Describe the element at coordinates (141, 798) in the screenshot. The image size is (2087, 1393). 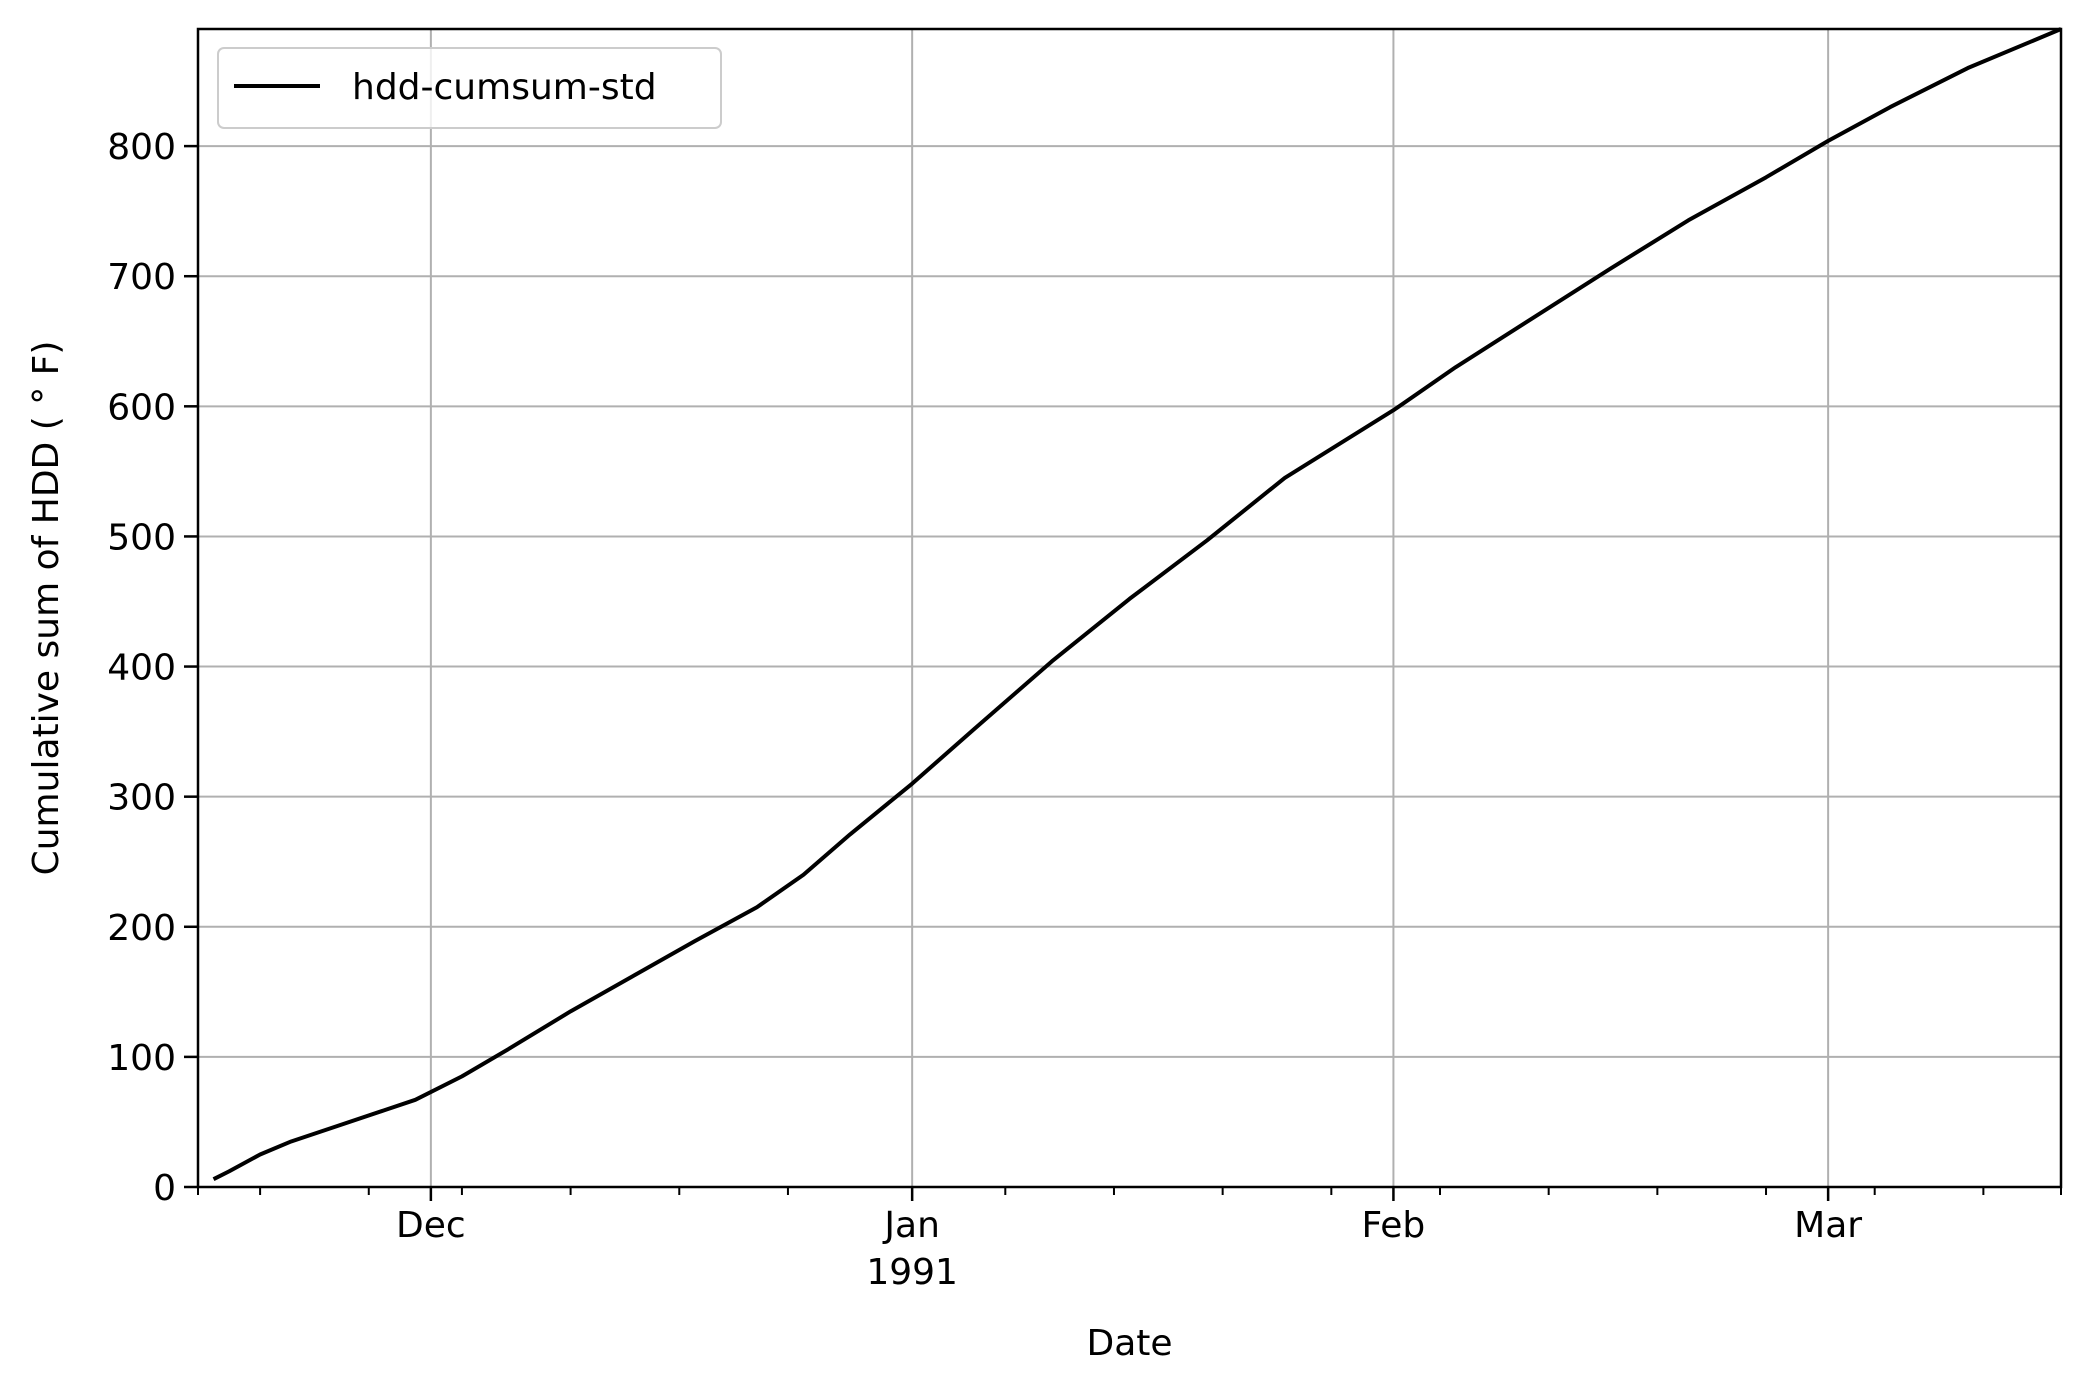
I see `y-tick-label: 300` at that location.